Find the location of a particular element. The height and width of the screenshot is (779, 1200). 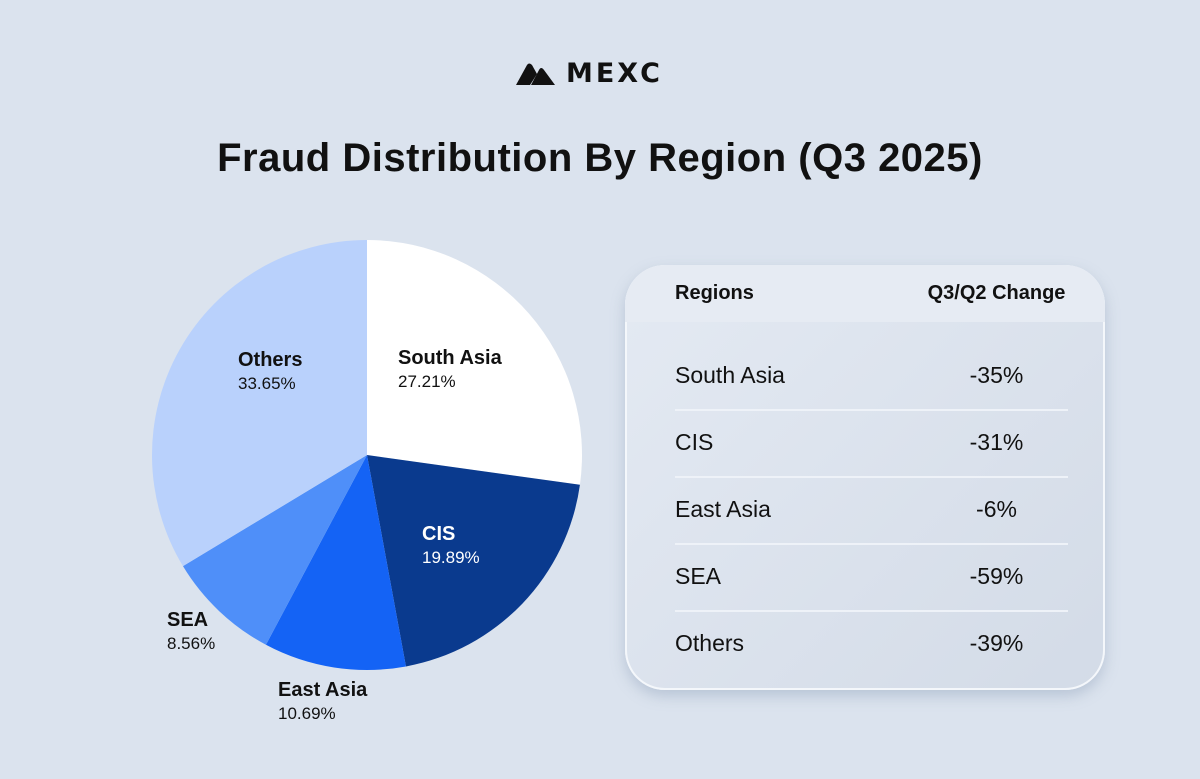

table-row: CIS -31% is located at coordinates (871, 443).